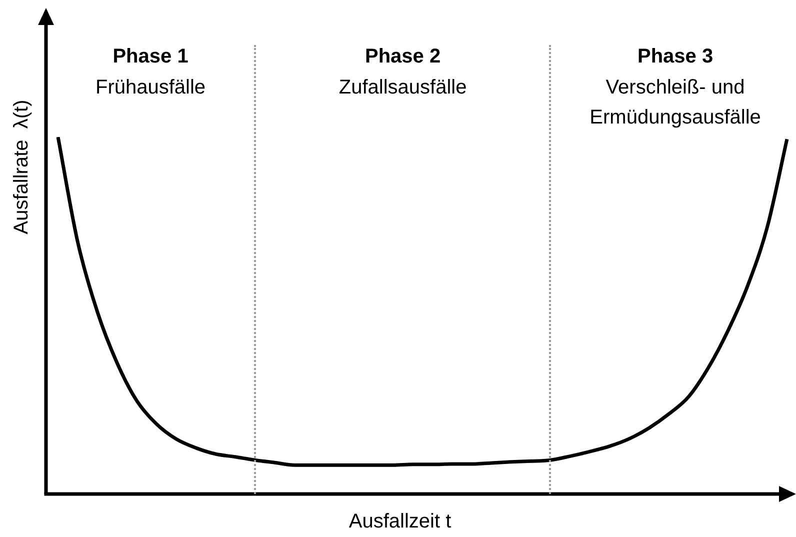 The image size is (796, 537). What do you see at coordinates (402, 87) in the screenshot?
I see `text: Zufallsausfälle` at bounding box center [402, 87].